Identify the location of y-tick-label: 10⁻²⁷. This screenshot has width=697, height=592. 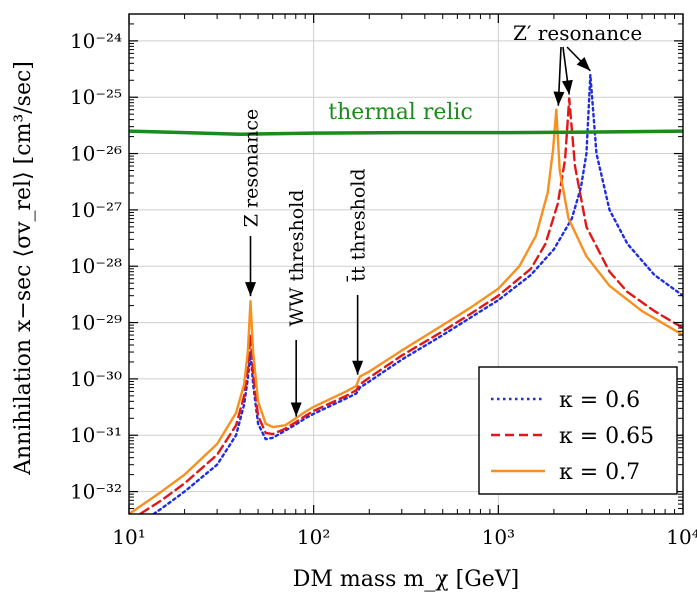
(96, 210).